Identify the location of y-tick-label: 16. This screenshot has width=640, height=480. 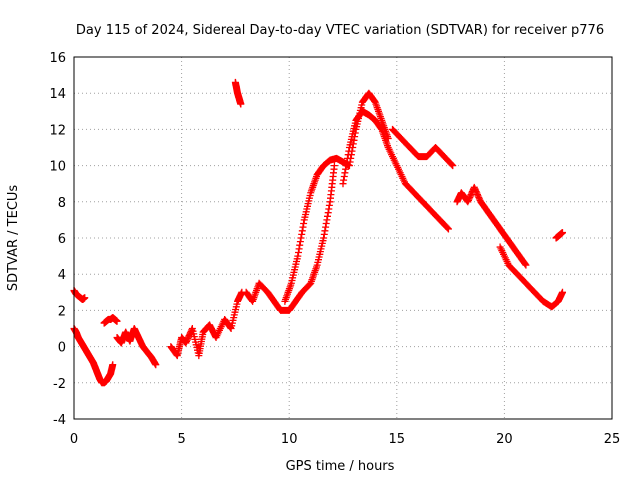
(57, 58).